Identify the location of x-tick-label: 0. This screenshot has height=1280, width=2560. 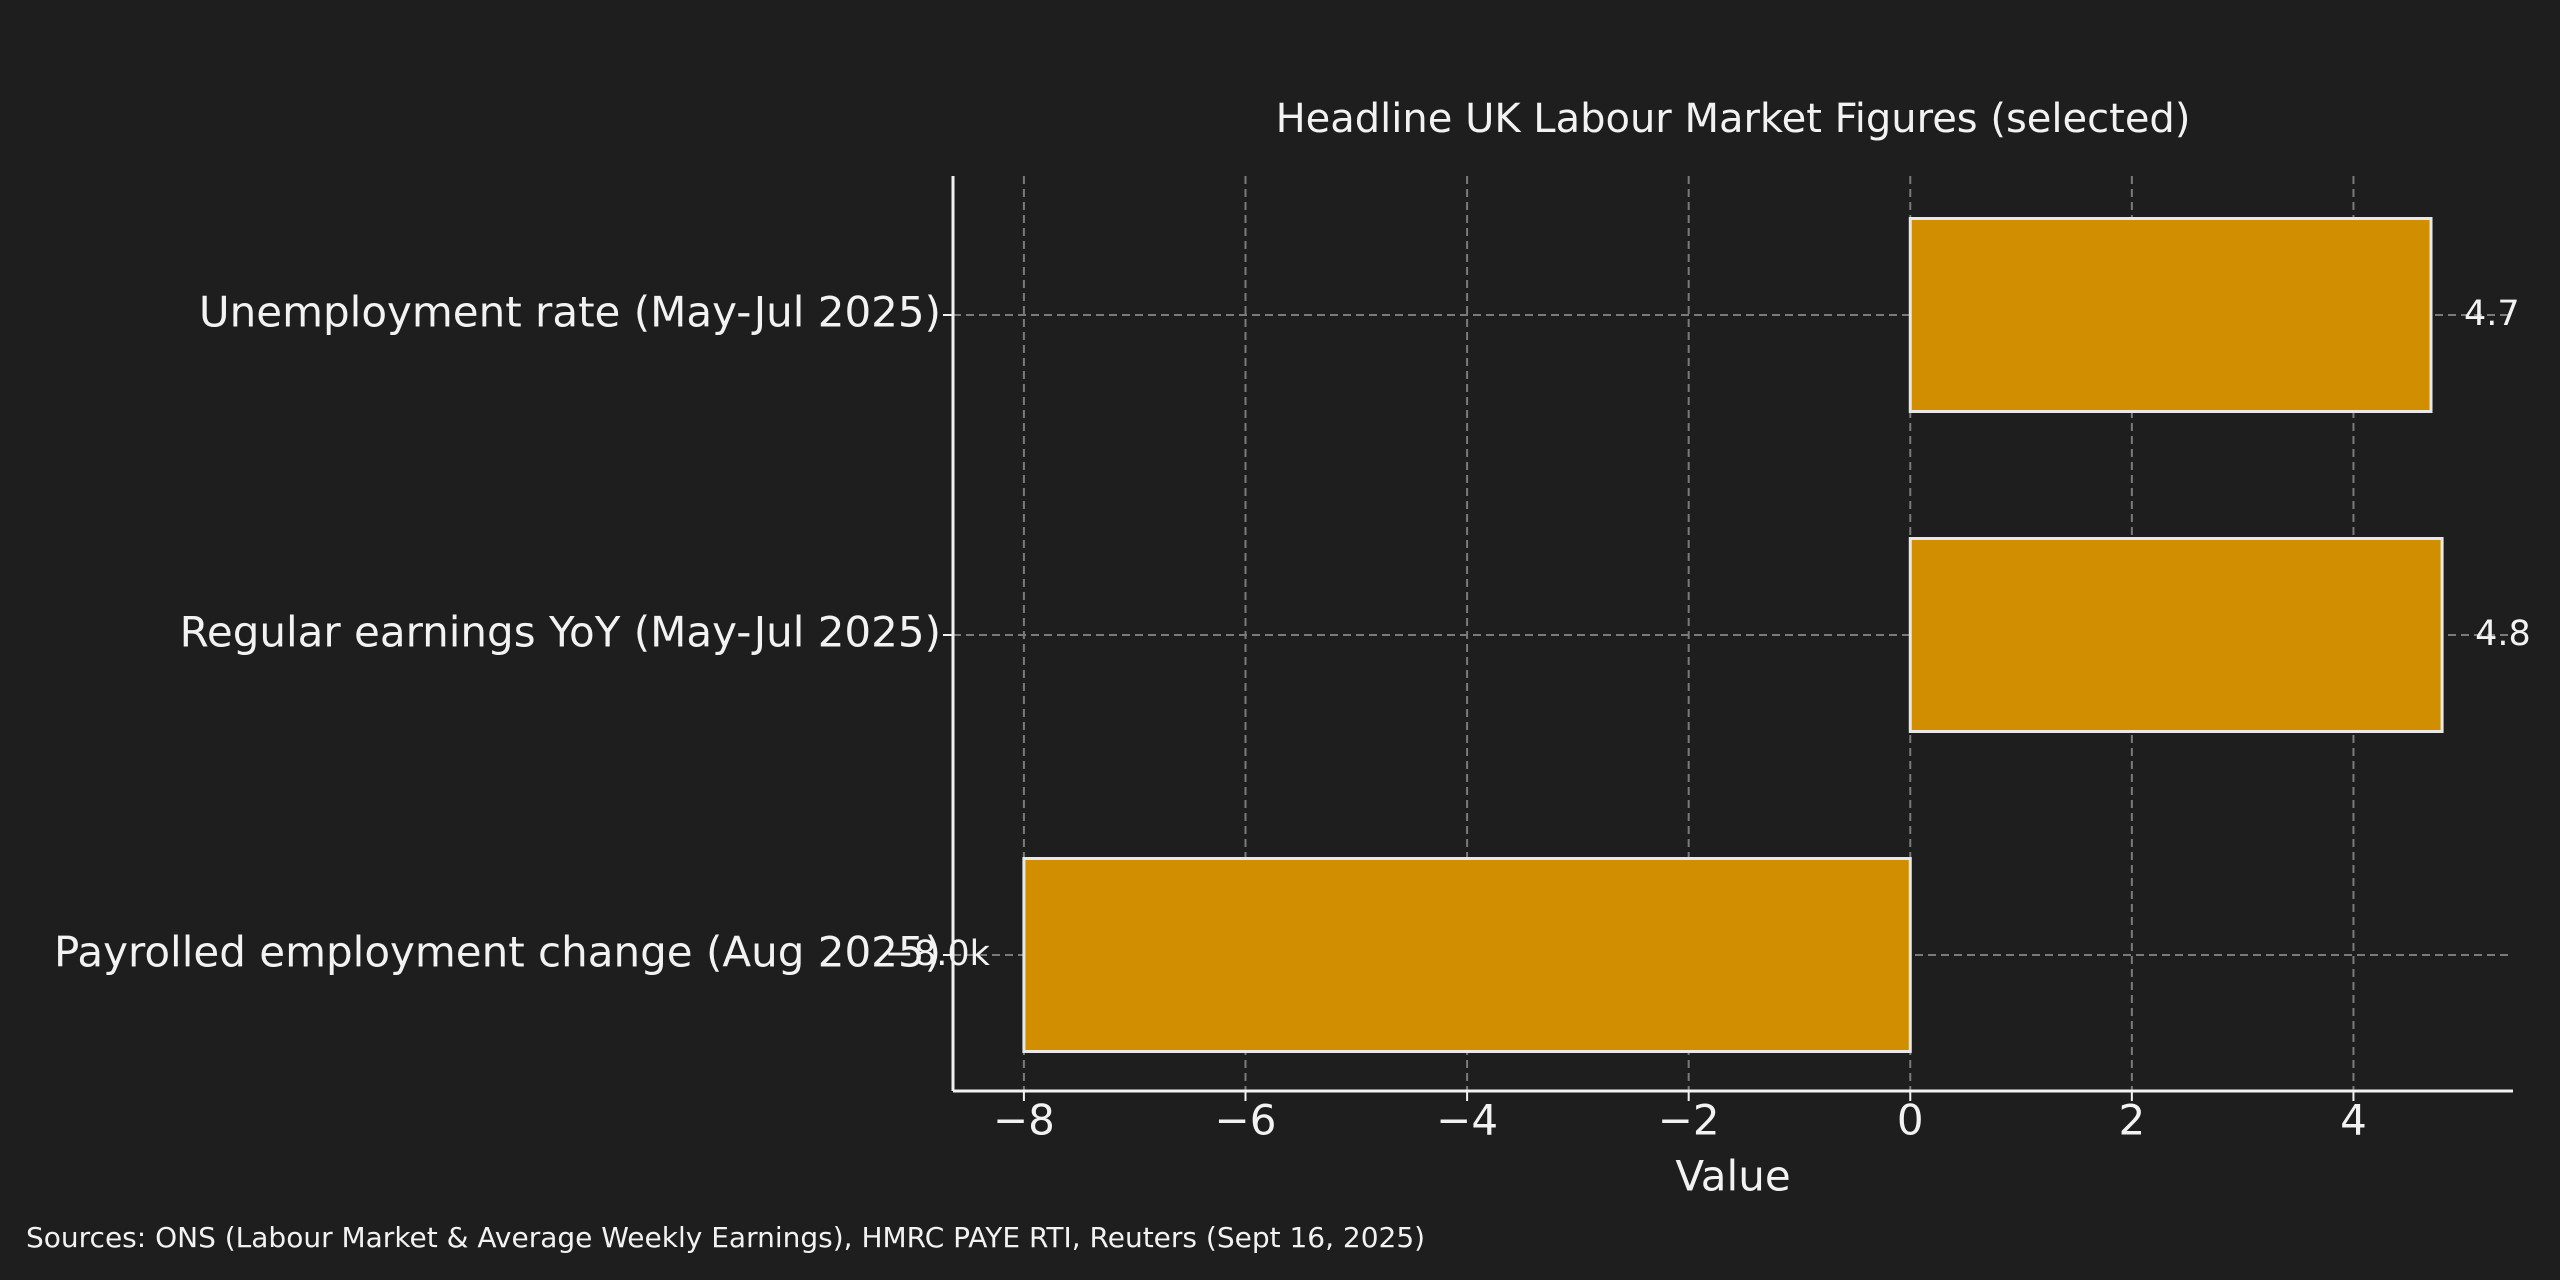
(1910, 1120).